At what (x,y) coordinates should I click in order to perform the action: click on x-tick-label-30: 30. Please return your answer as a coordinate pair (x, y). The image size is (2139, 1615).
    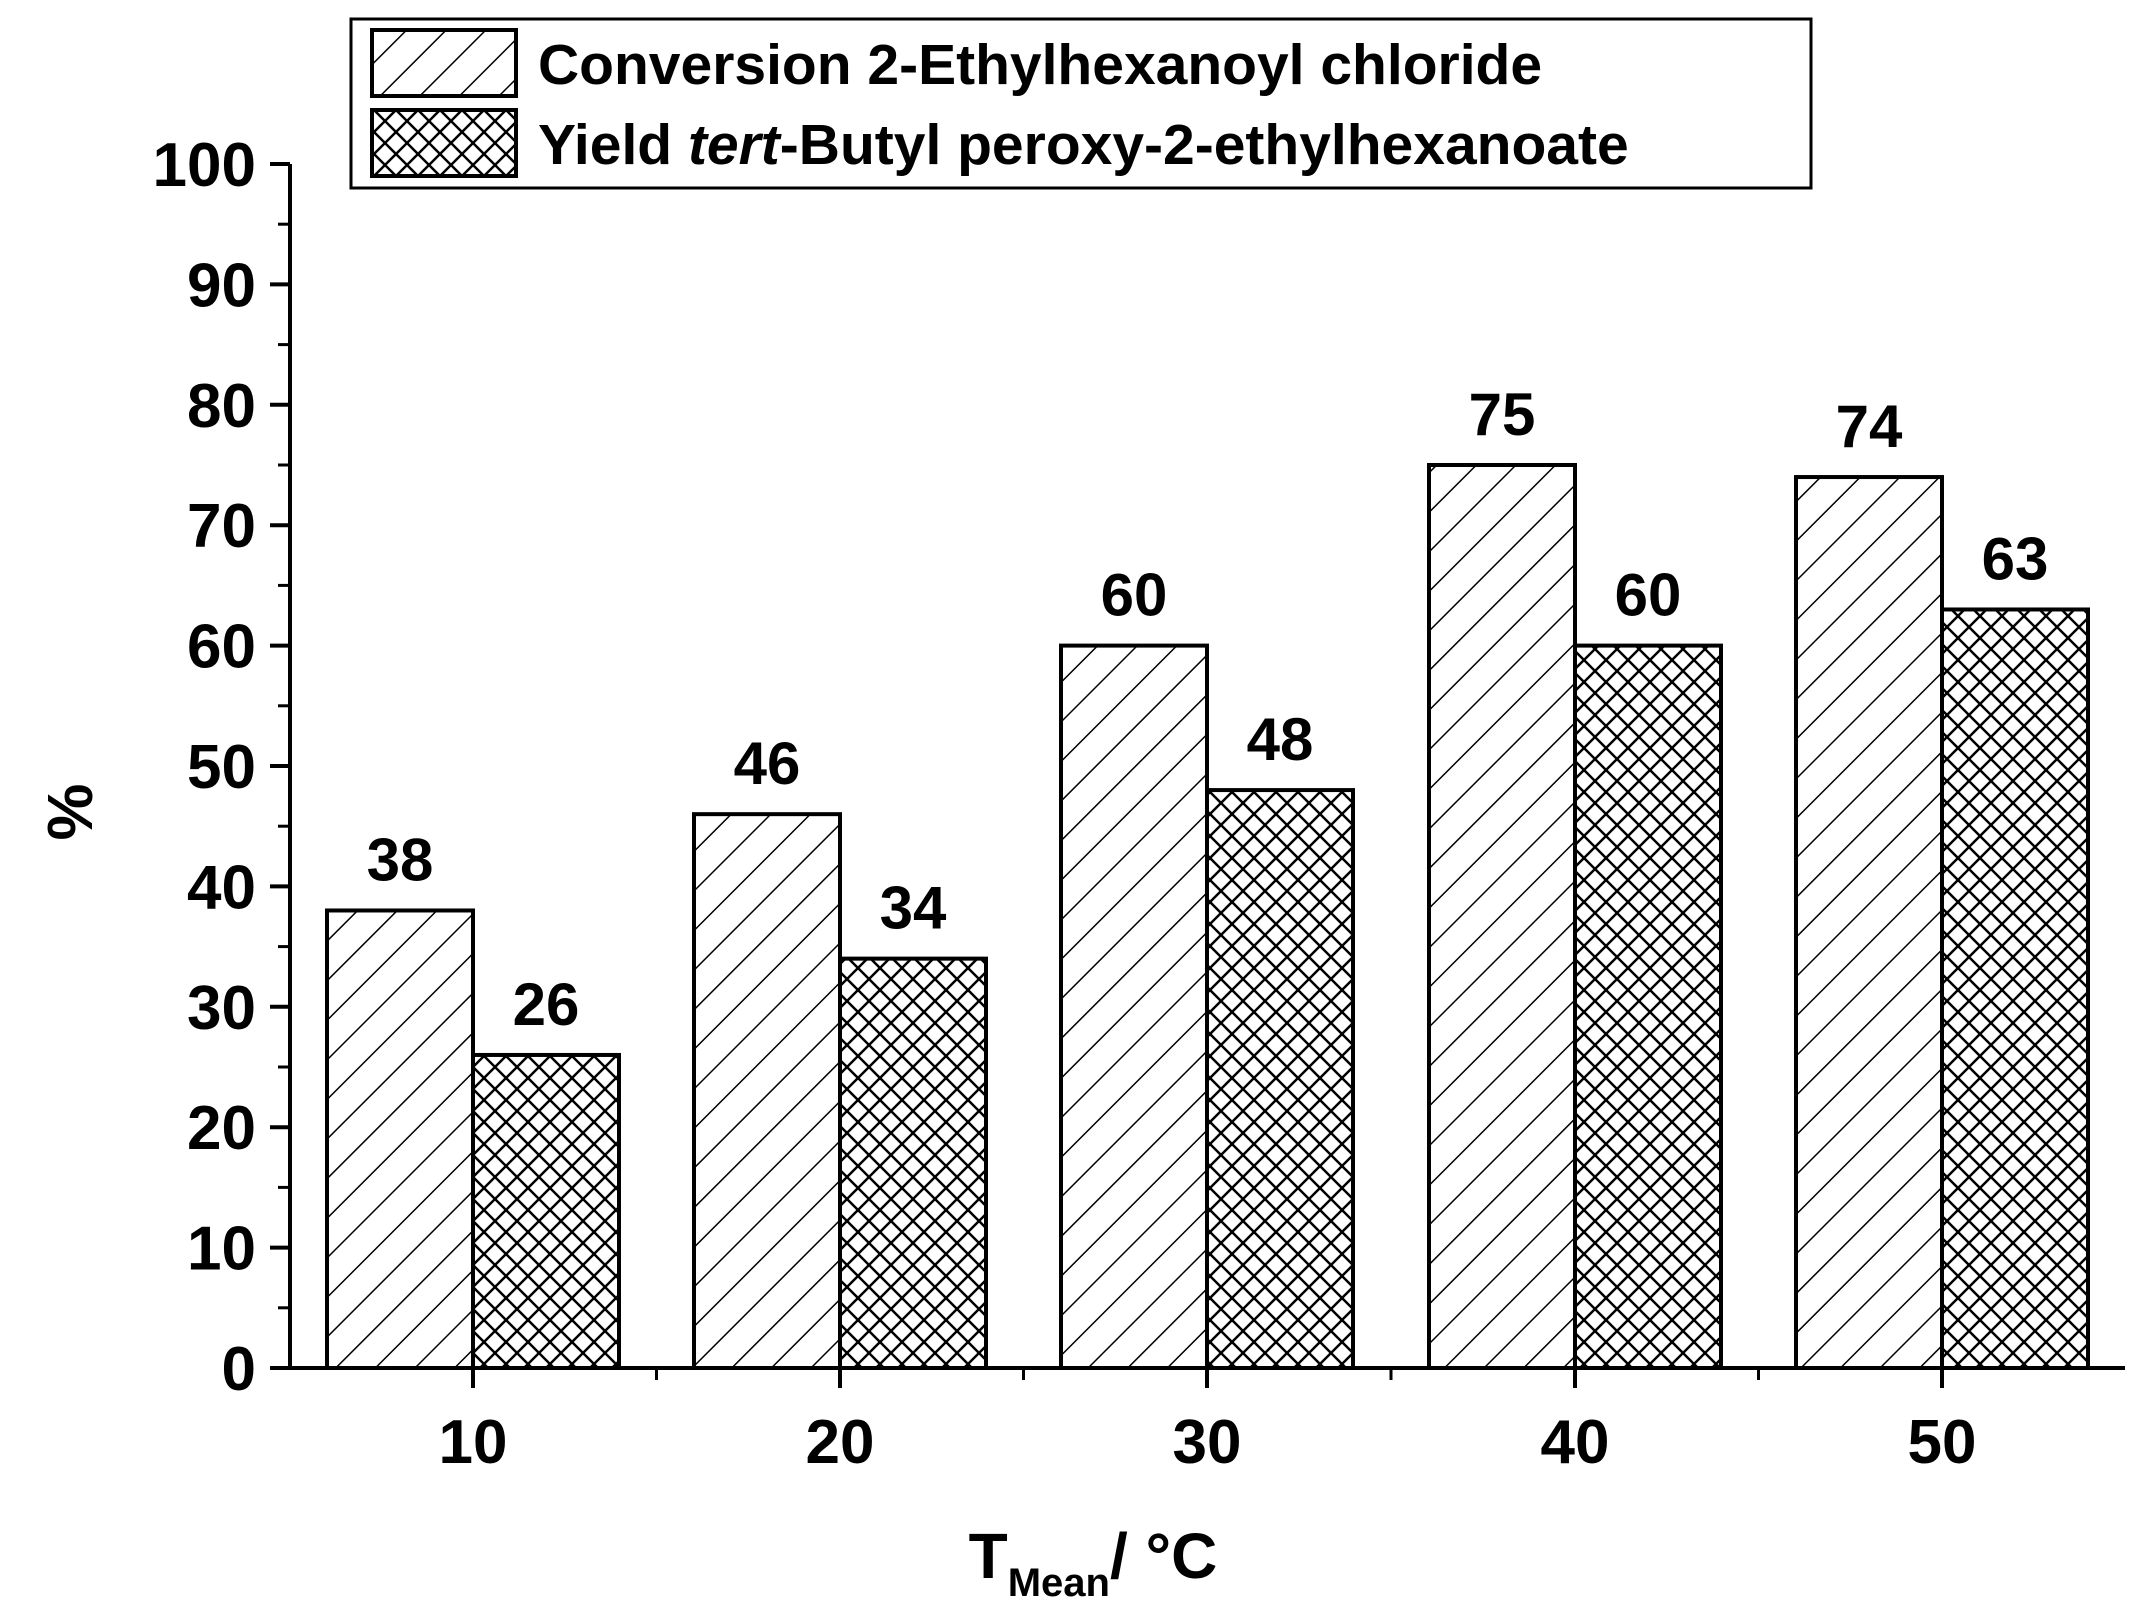
    Looking at the image, I should click on (1207, 1442).